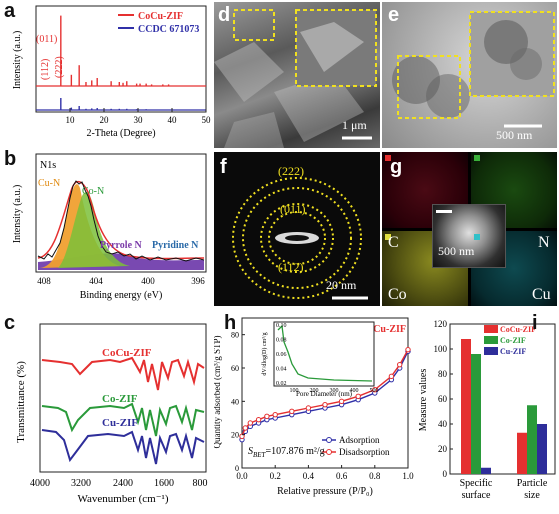 The width and height of the screenshot is (559, 514). Describe the element at coordinates (514, 135) in the screenshot. I see `tem-scalebar-label: 500 nm` at that location.